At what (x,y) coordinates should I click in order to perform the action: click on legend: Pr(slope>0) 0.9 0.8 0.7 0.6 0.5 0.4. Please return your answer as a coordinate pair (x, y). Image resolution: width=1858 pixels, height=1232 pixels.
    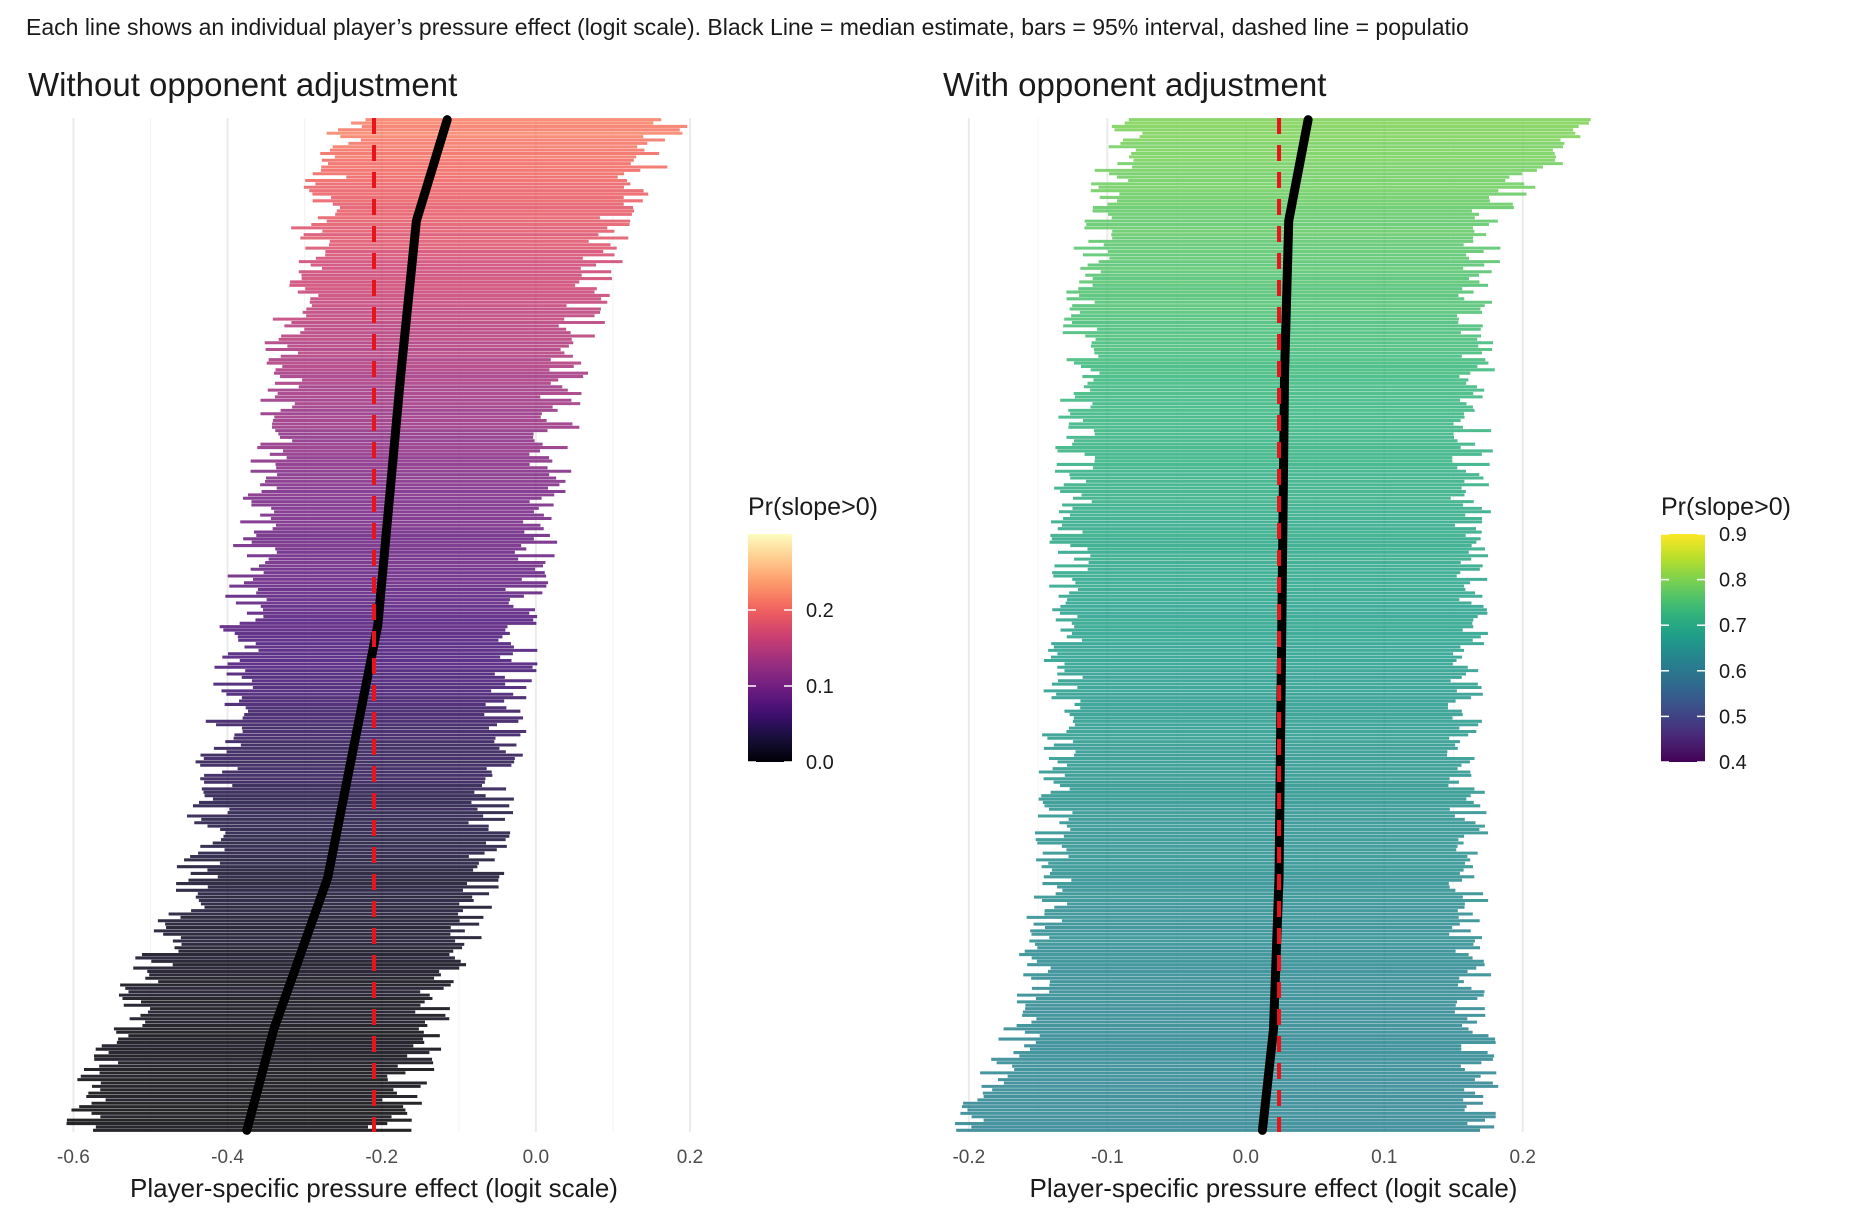
    Looking at the image, I should click on (1726, 633).